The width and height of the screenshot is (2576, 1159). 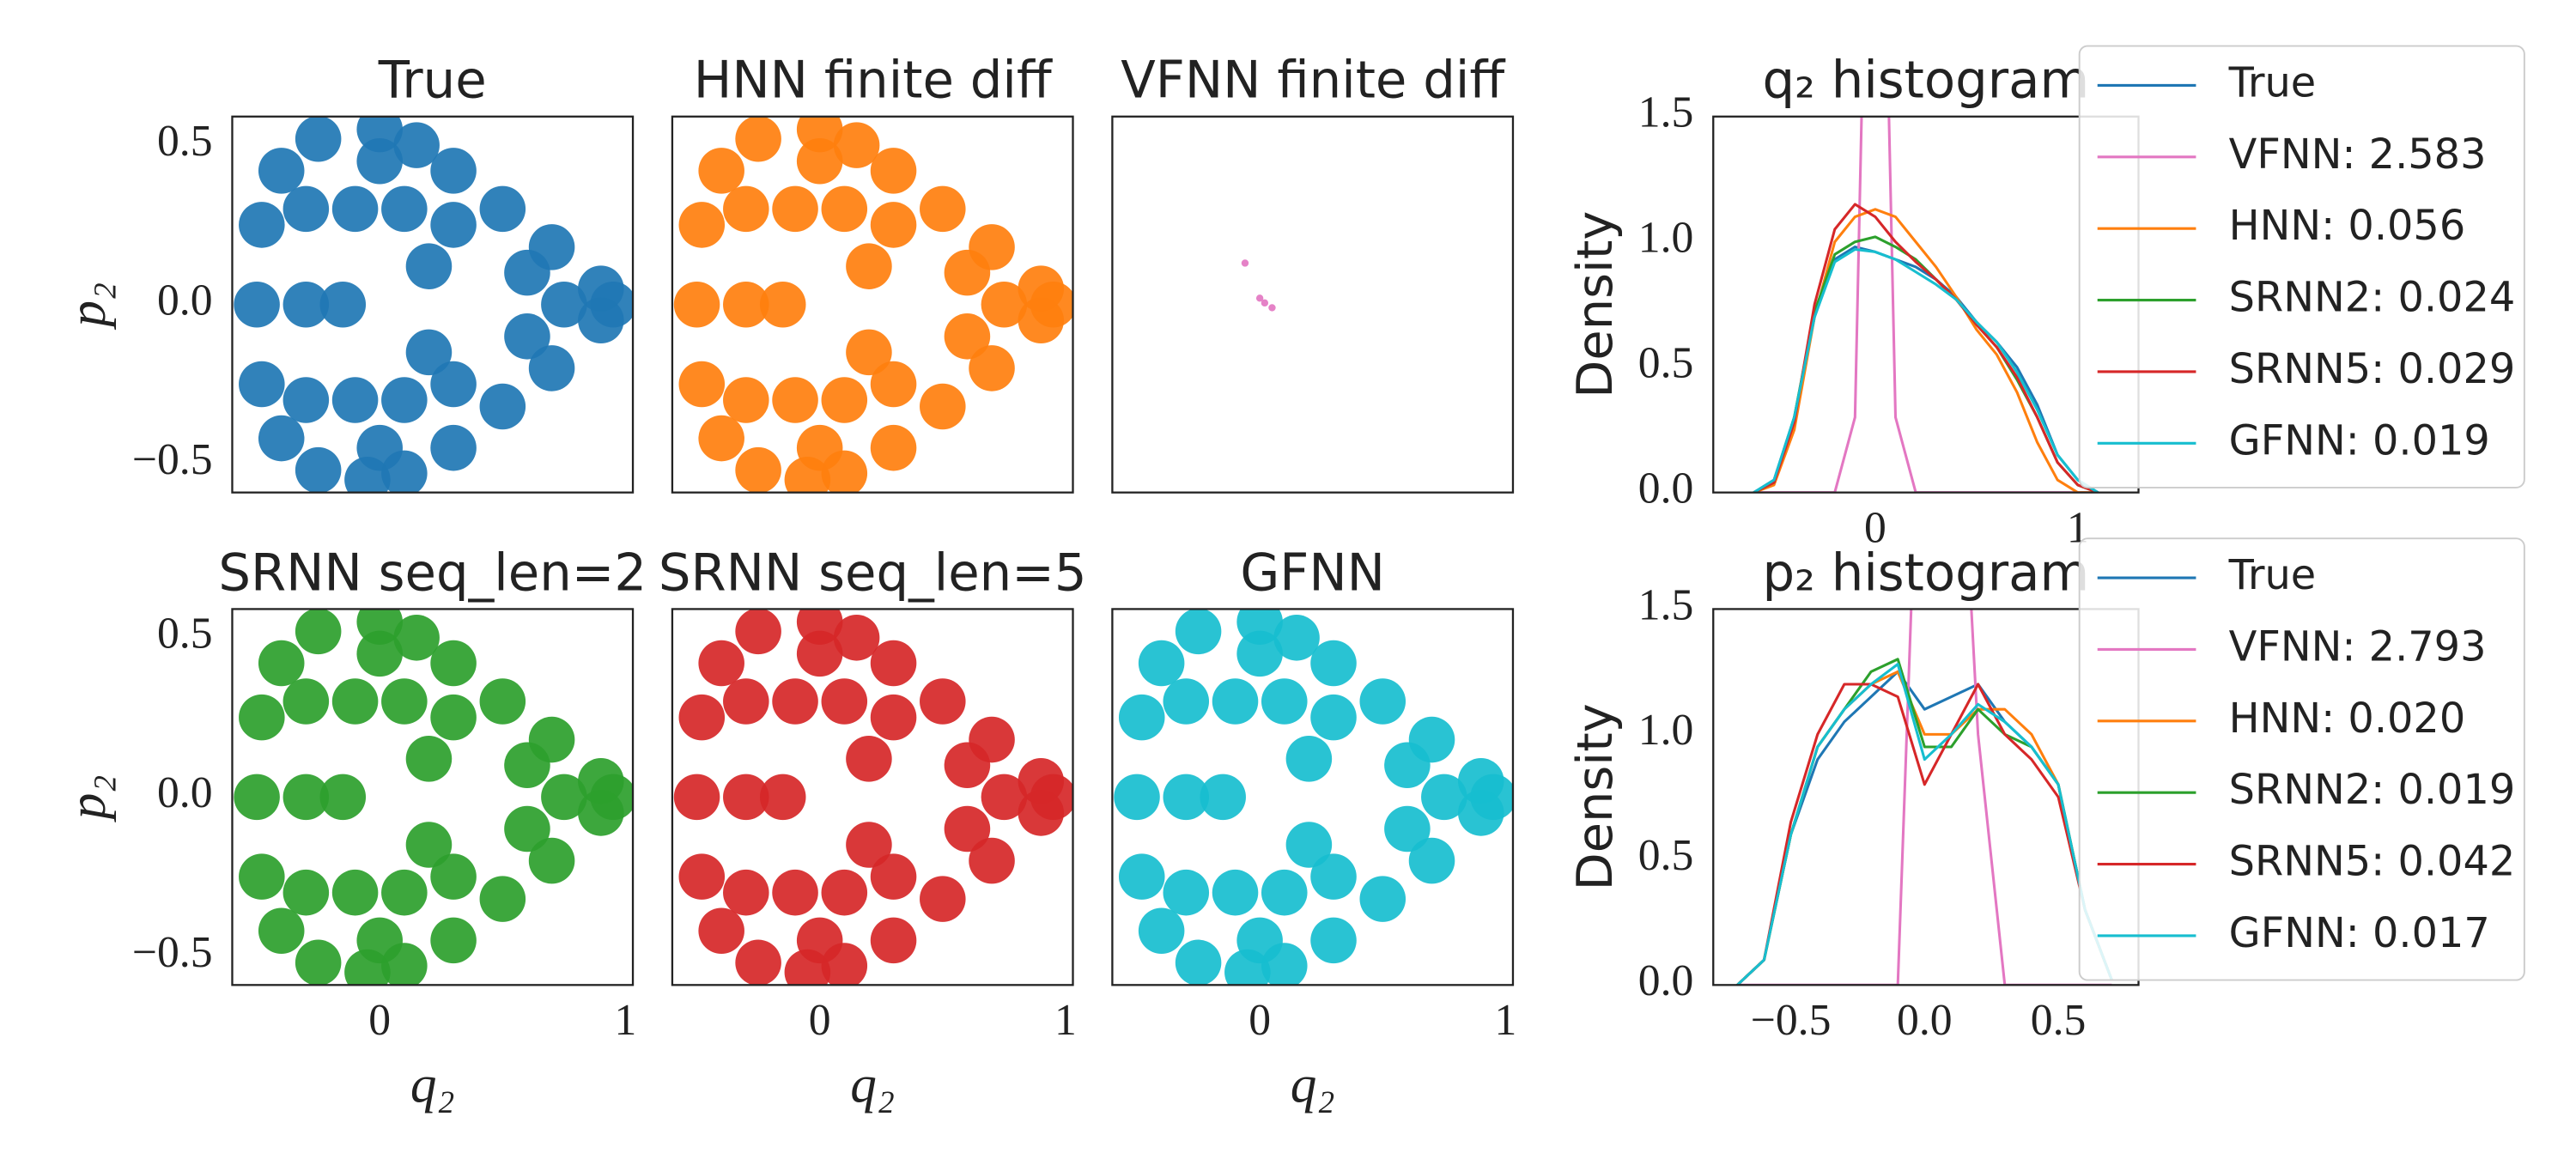 What do you see at coordinates (1925, 1021) in the screenshot?
I see `x-tick-label: 0.0` at bounding box center [1925, 1021].